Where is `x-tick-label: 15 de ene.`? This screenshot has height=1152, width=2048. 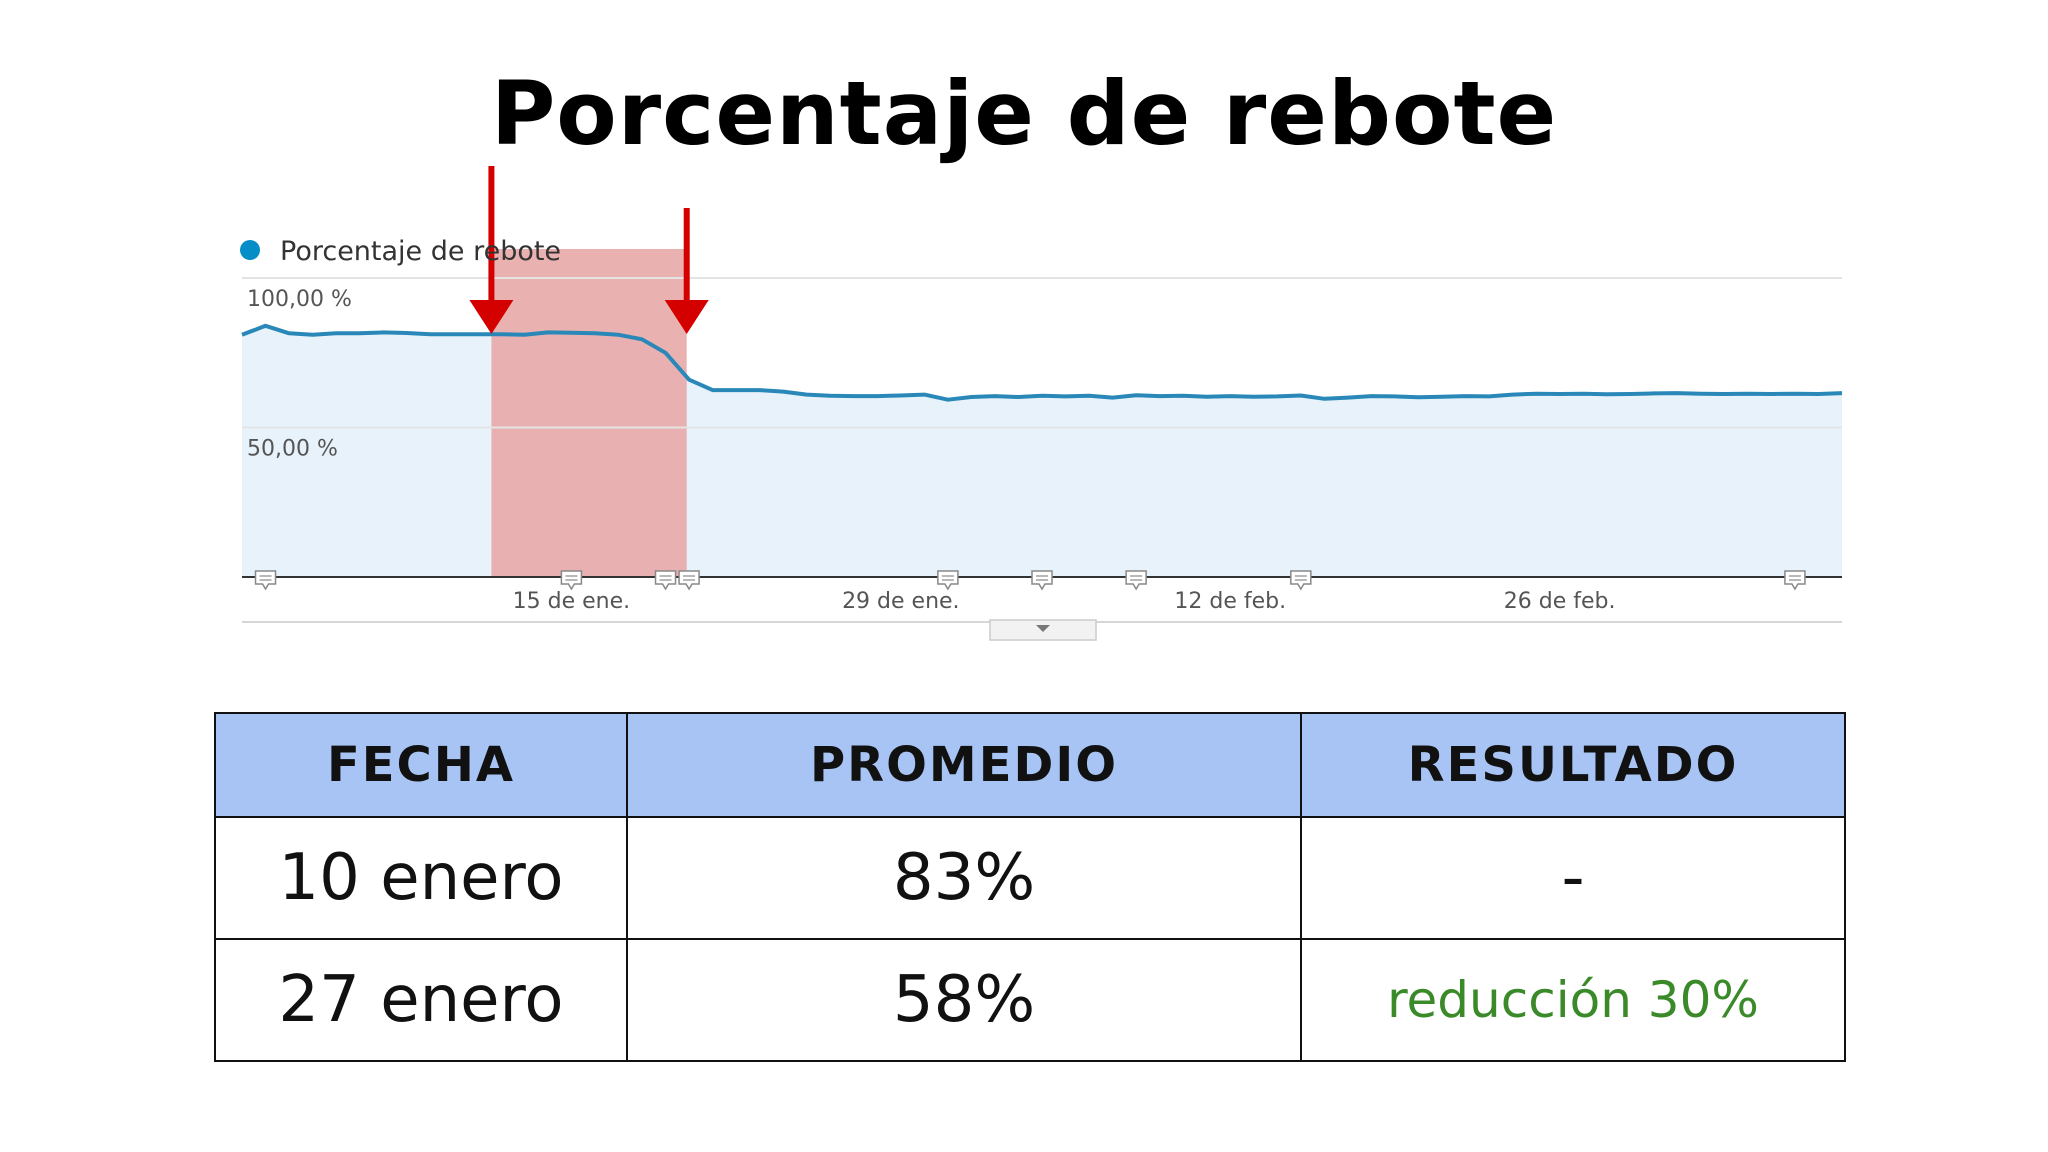
x-tick-label: 15 de ene. is located at coordinates (572, 601).